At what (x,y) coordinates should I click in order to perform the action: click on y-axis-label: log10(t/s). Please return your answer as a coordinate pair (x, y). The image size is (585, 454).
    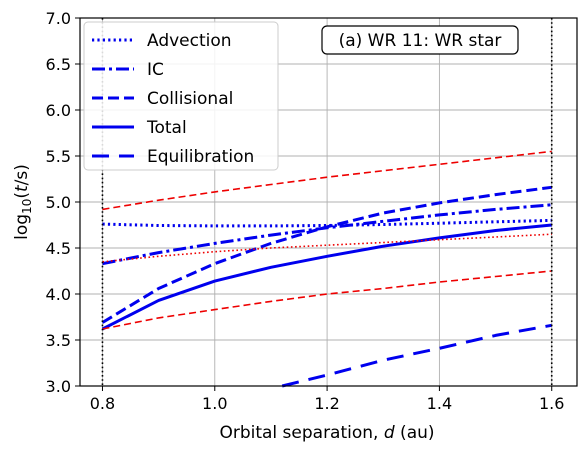
    Looking at the image, I should click on (23, 202).